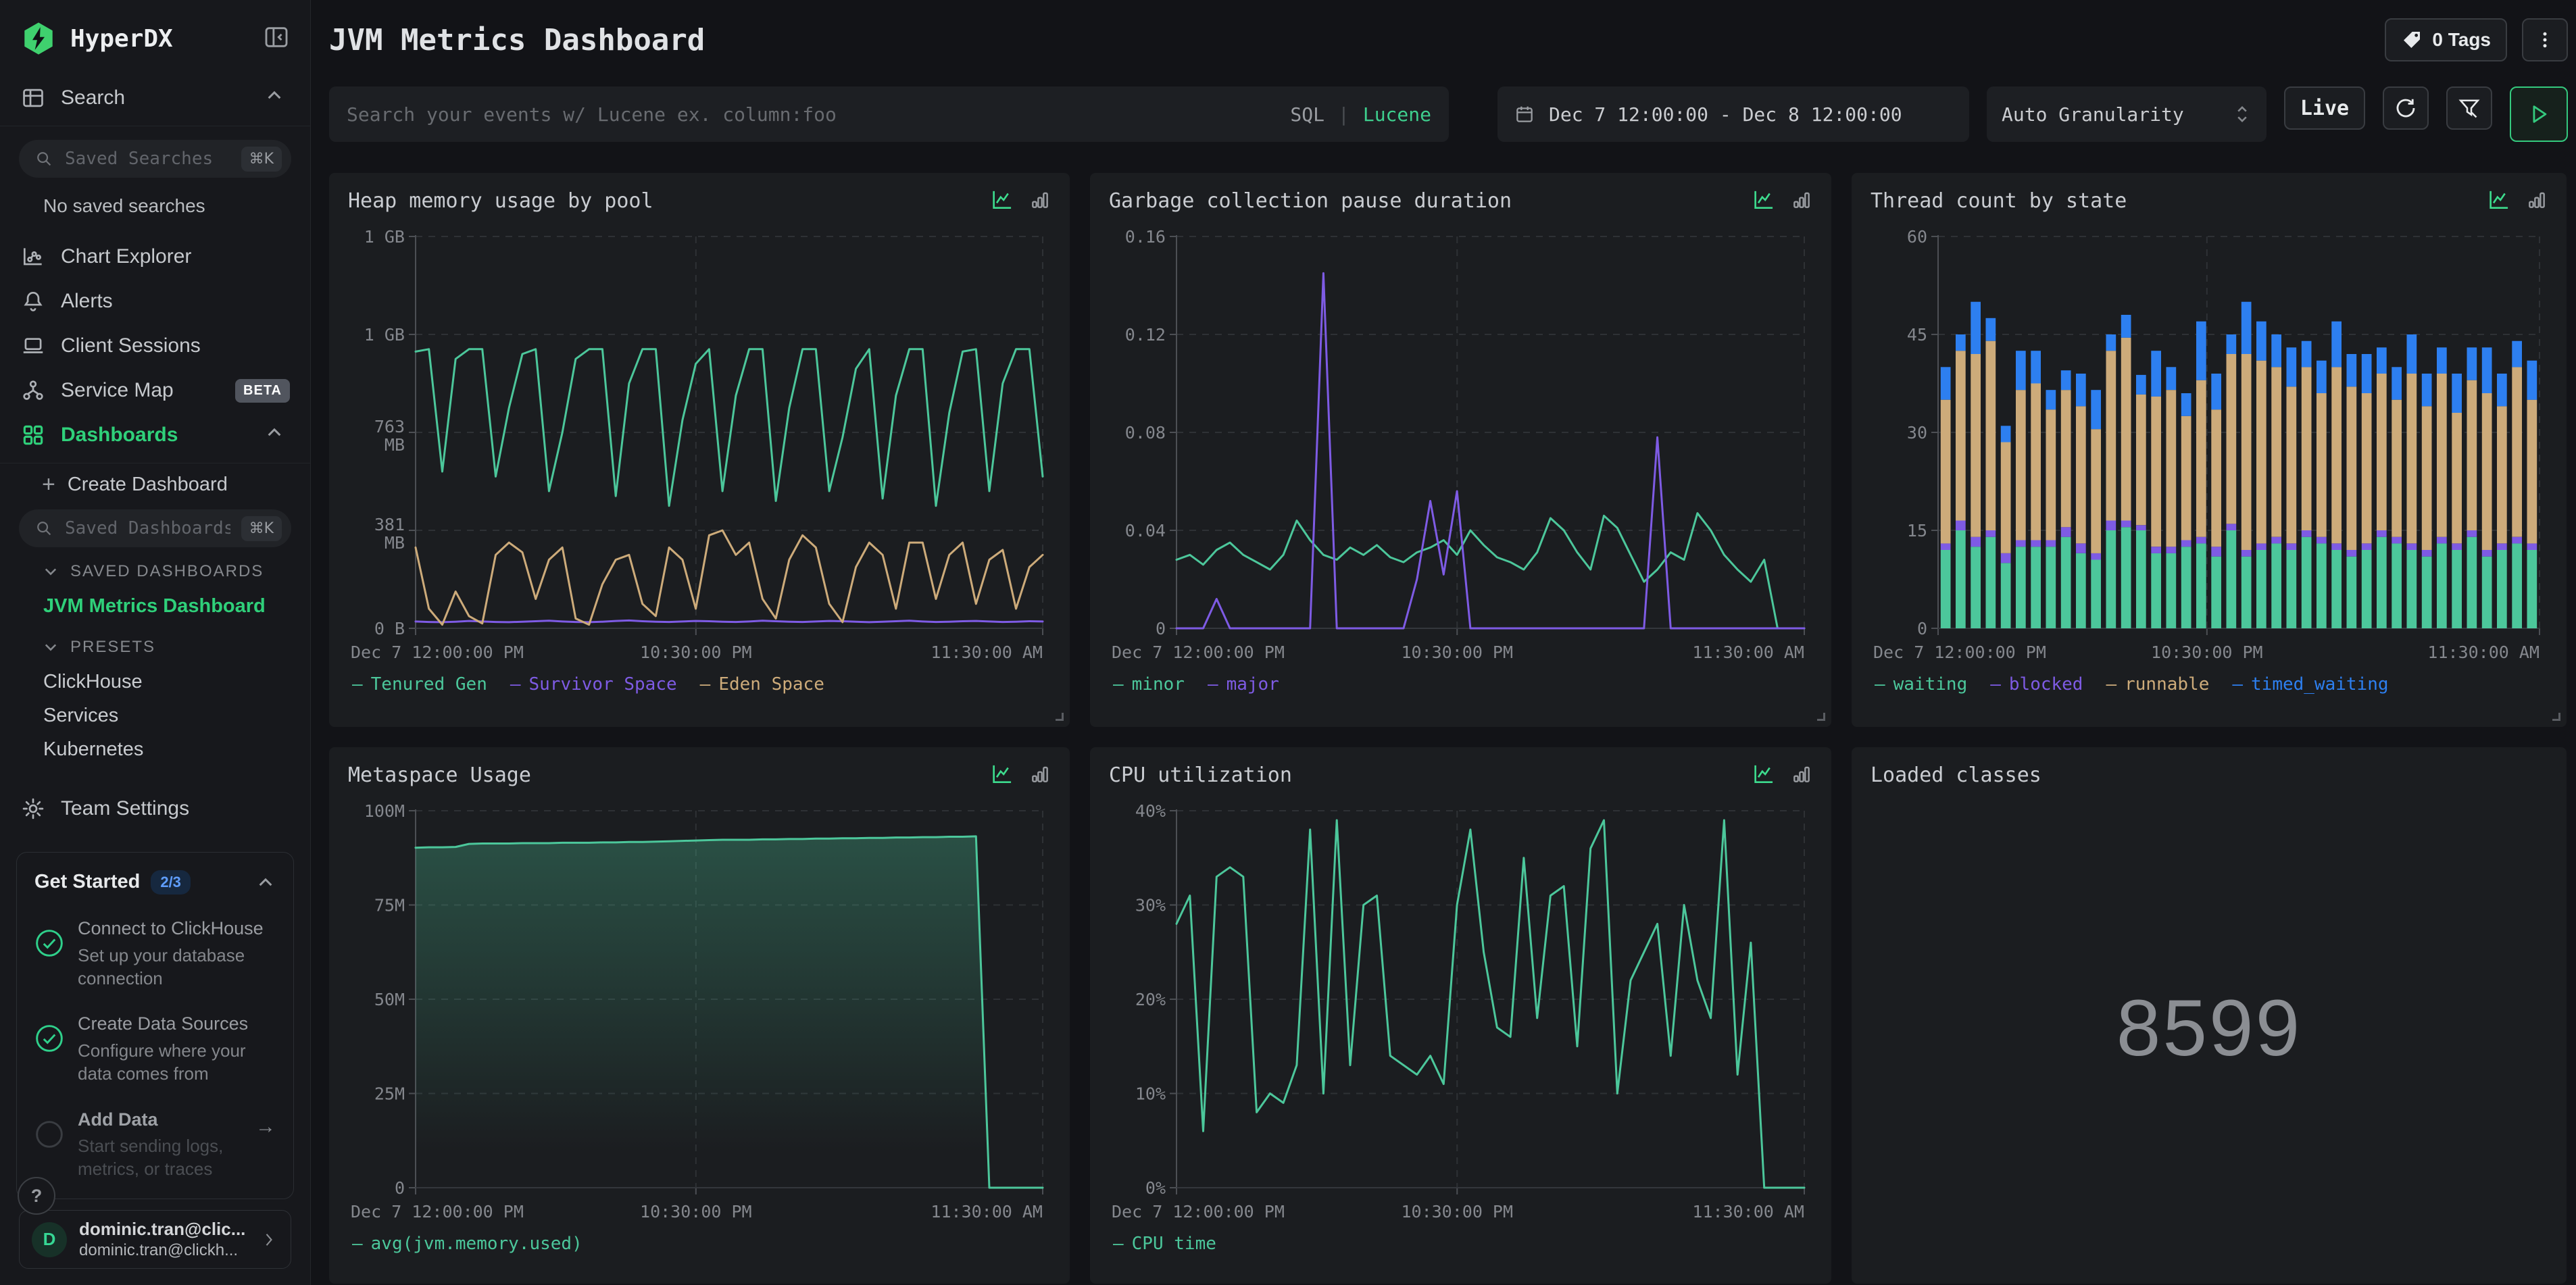 Image resolution: width=2576 pixels, height=1285 pixels. I want to click on sidebar-item-dashboards: Dashboards, so click(155, 435).